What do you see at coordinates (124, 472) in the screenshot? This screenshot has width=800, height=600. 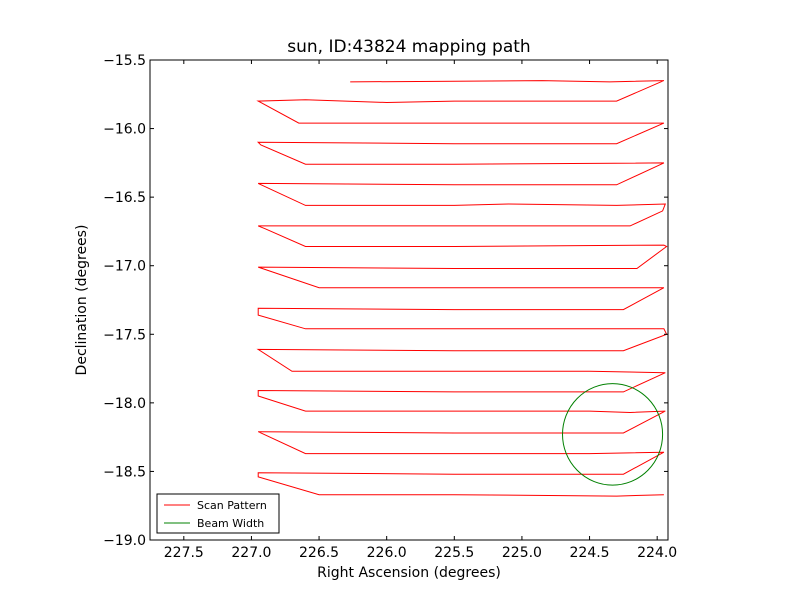 I see `y-tick-label: −18.5` at bounding box center [124, 472].